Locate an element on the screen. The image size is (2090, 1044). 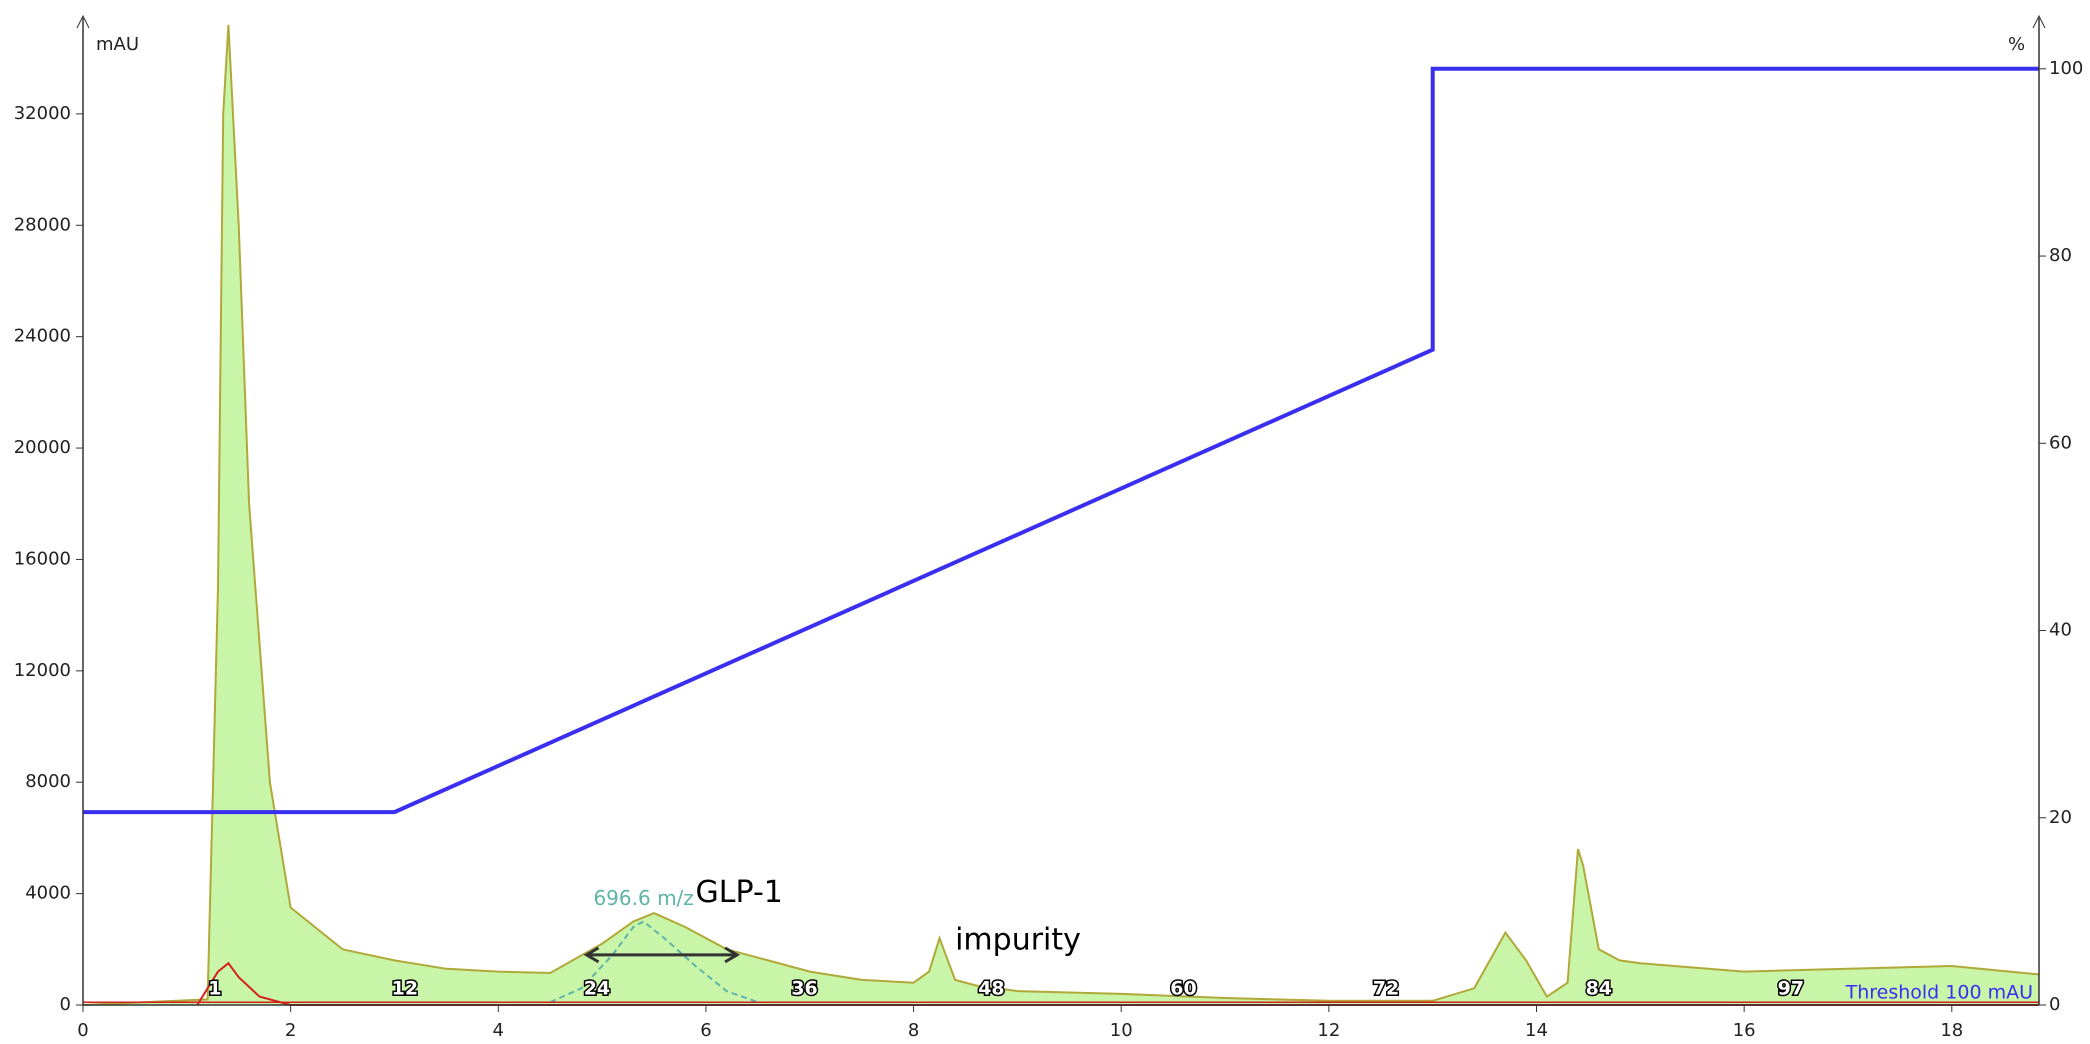
x-tick-label: 8 is located at coordinates (913, 1030).